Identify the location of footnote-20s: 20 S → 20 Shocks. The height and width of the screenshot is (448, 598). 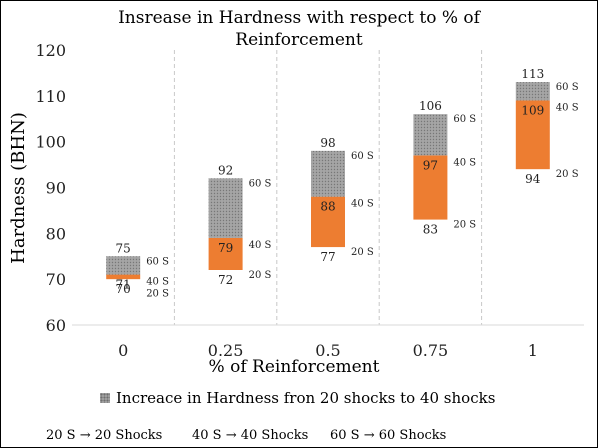
(104, 435).